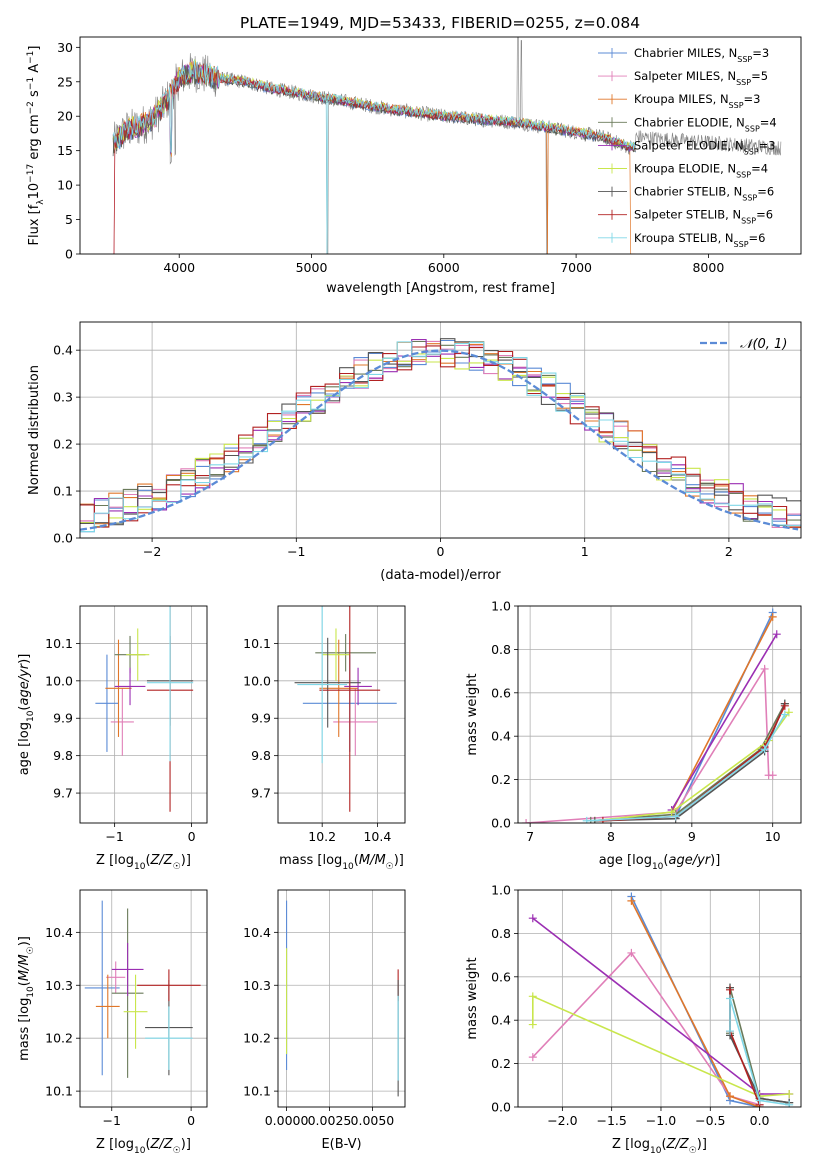 This screenshot has height=1170, width=819. What do you see at coordinates (705, 147) in the screenshot?
I see `legend-label: Salpeter ELODIE, NSSP=3` at bounding box center [705, 147].